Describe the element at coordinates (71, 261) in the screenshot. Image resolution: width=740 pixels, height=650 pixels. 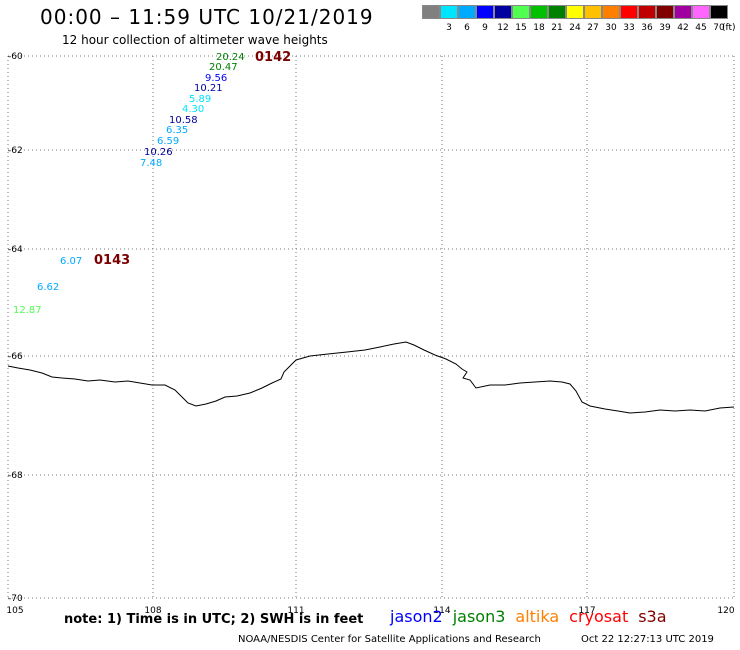
I see `wave-height-value: 6.07` at that location.